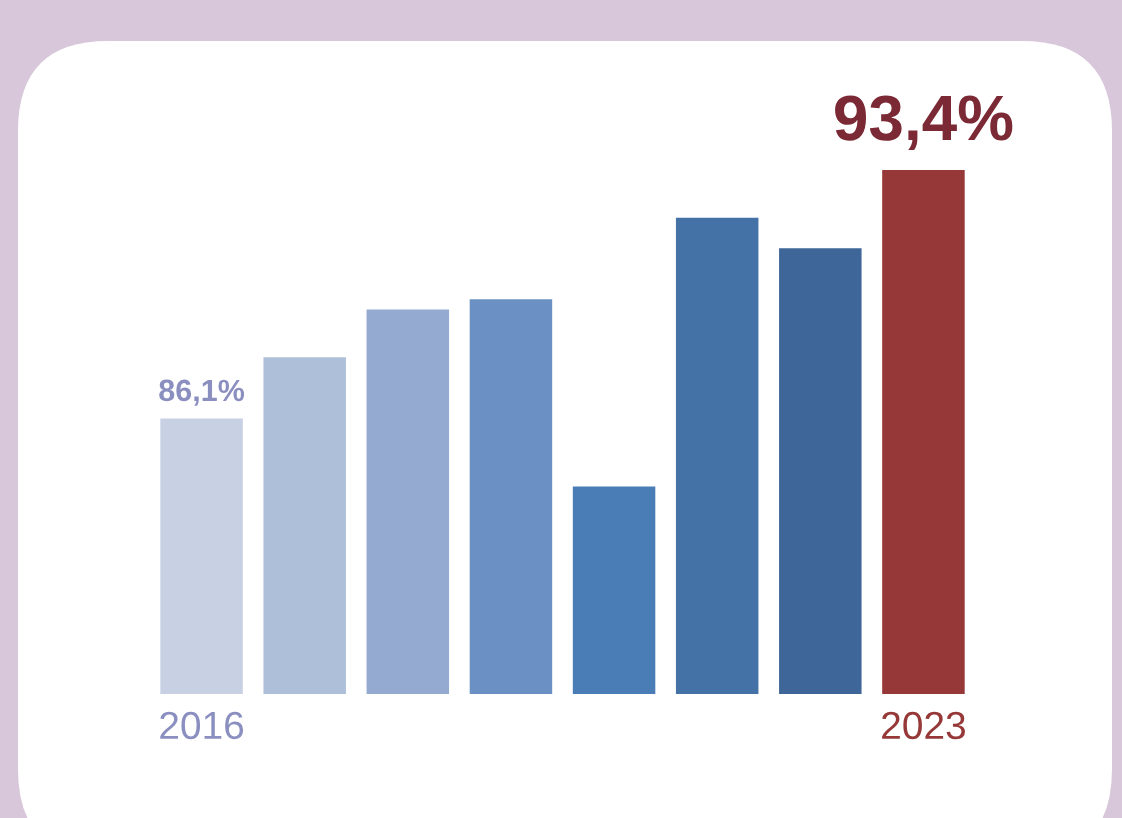 This screenshot has width=1122, height=818. What do you see at coordinates (202, 725) in the screenshot?
I see `x-tick-label: 2016` at bounding box center [202, 725].